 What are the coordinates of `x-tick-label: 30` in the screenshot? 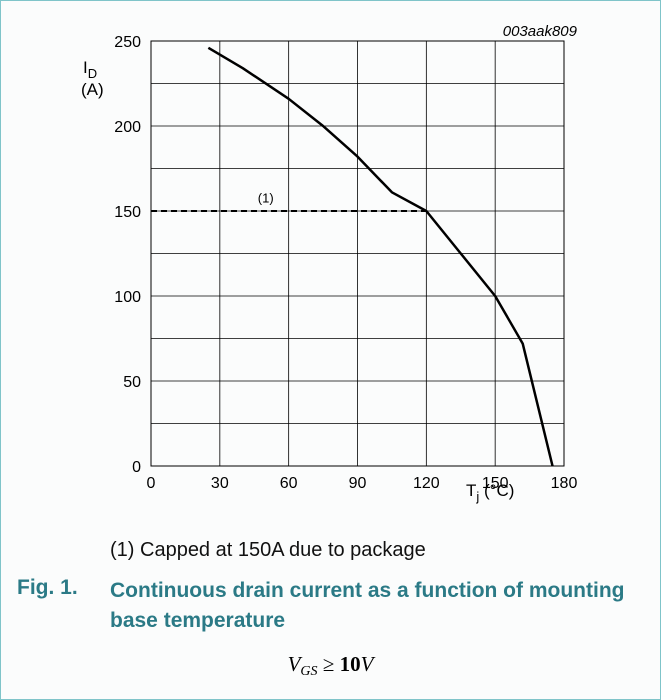 It's located at (220, 483).